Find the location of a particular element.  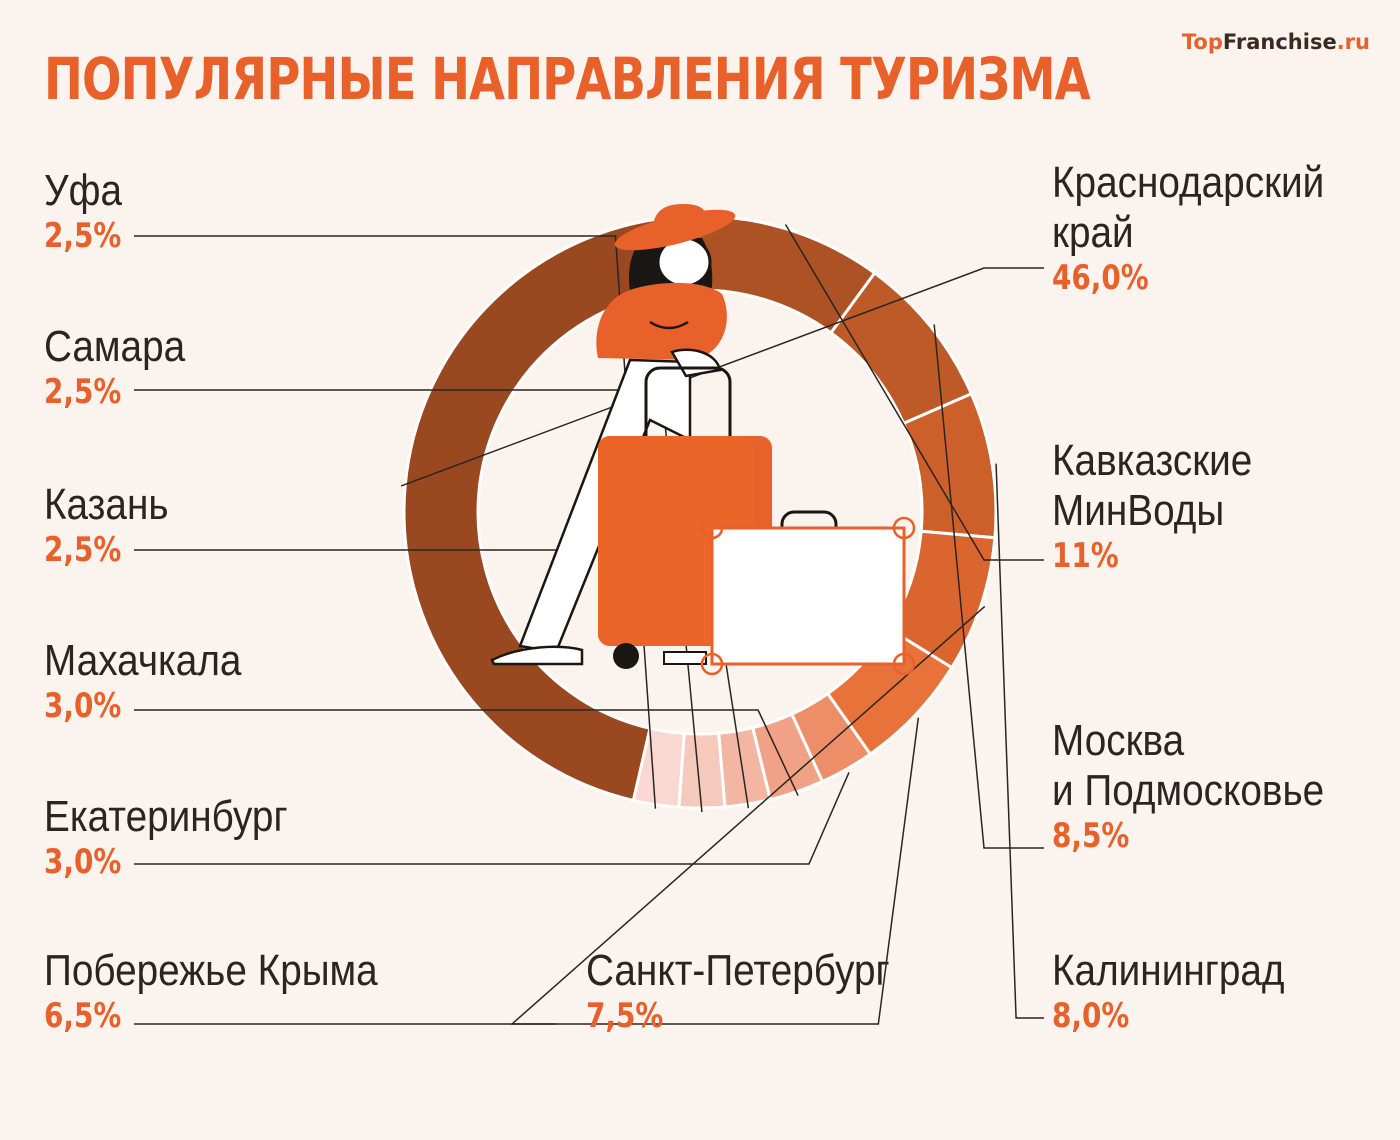

label-краснодарский-край: Краснодарский край 46,0% is located at coordinates (1206, 228).